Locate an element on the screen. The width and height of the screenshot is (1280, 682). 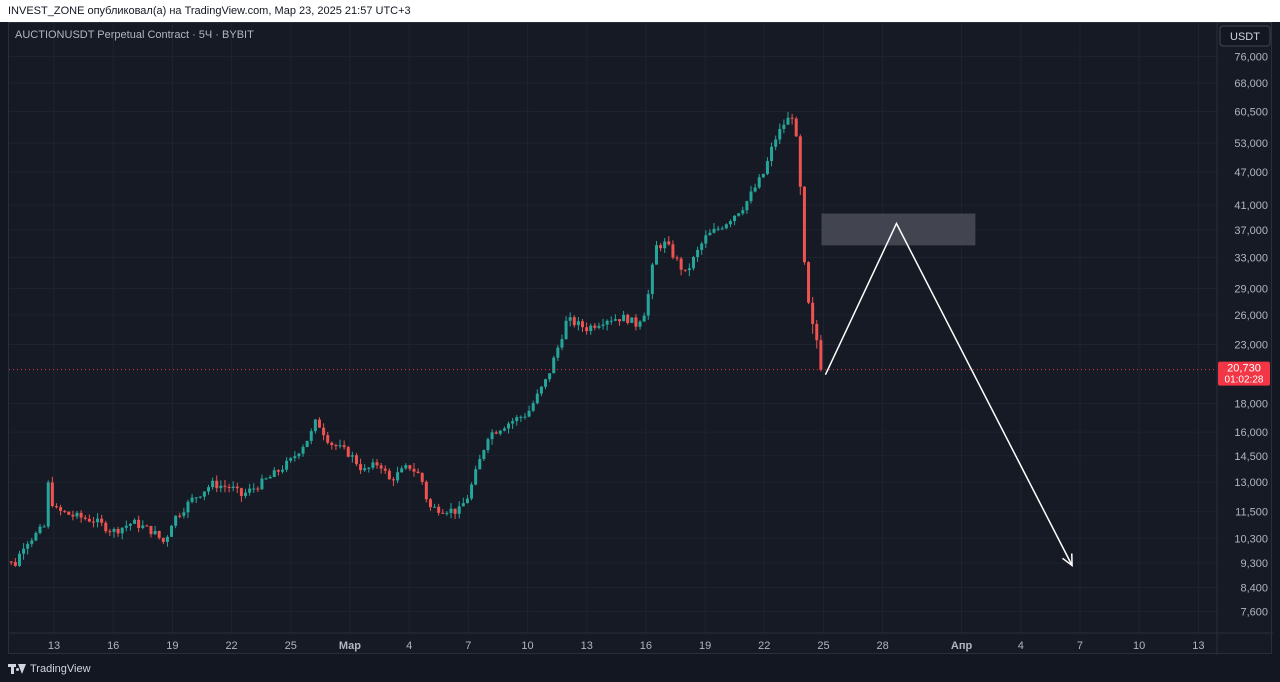
time-axis-labels: 13 16 19 22 25 Мар 4 7 10 13 16 19 22 25 28 Апр 4 7 10 13 is located at coordinates (626, 646).